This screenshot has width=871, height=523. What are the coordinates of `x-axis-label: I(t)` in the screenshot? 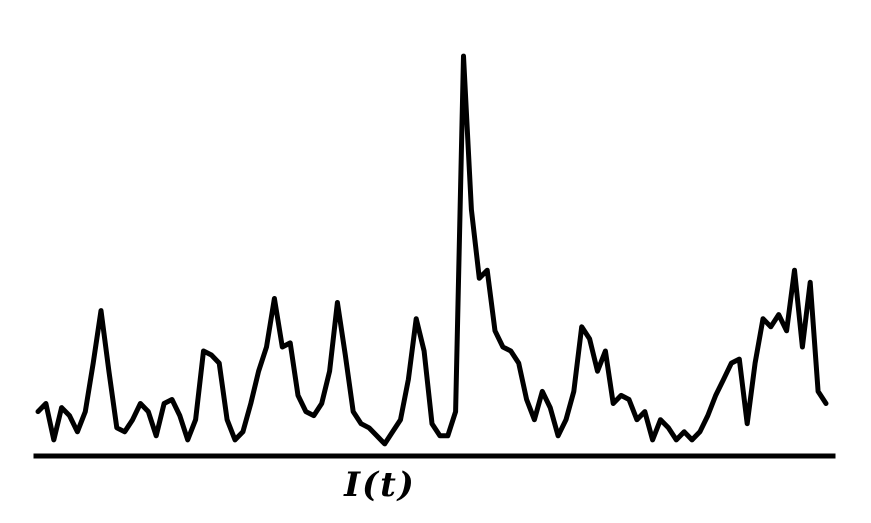 It's located at (380, 485).